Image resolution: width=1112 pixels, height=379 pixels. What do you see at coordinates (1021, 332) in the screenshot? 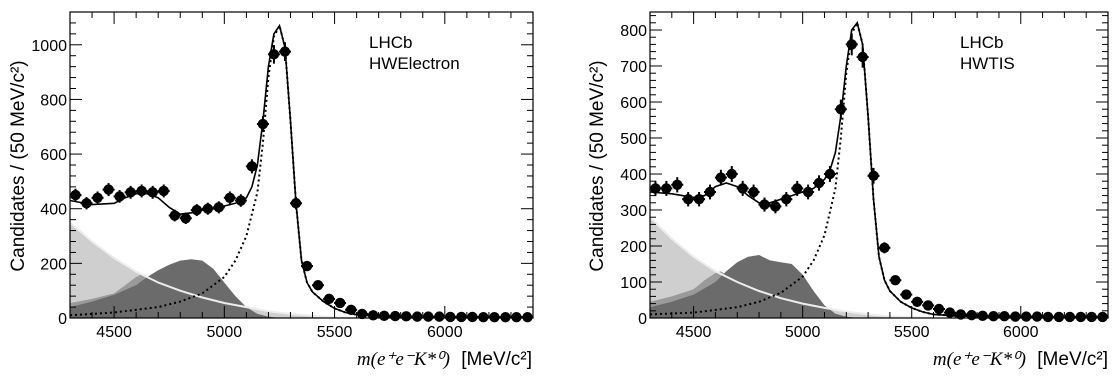
I see `right-x-tick-label: 6000` at bounding box center [1021, 332].